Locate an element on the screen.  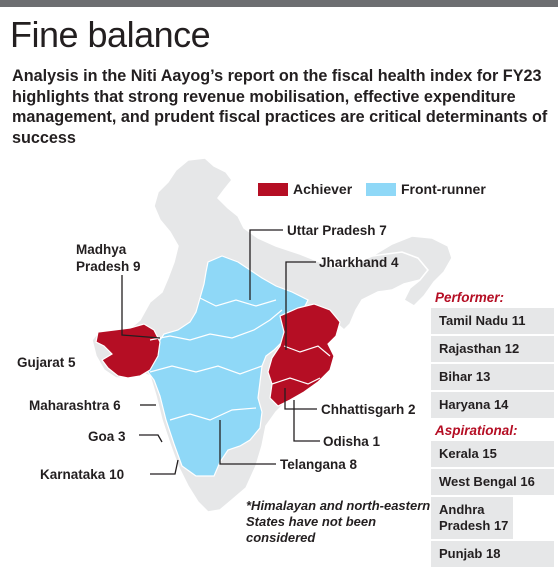
label-madhya-pradesh: Madhya Pradesh 9 is located at coordinates (108, 258).